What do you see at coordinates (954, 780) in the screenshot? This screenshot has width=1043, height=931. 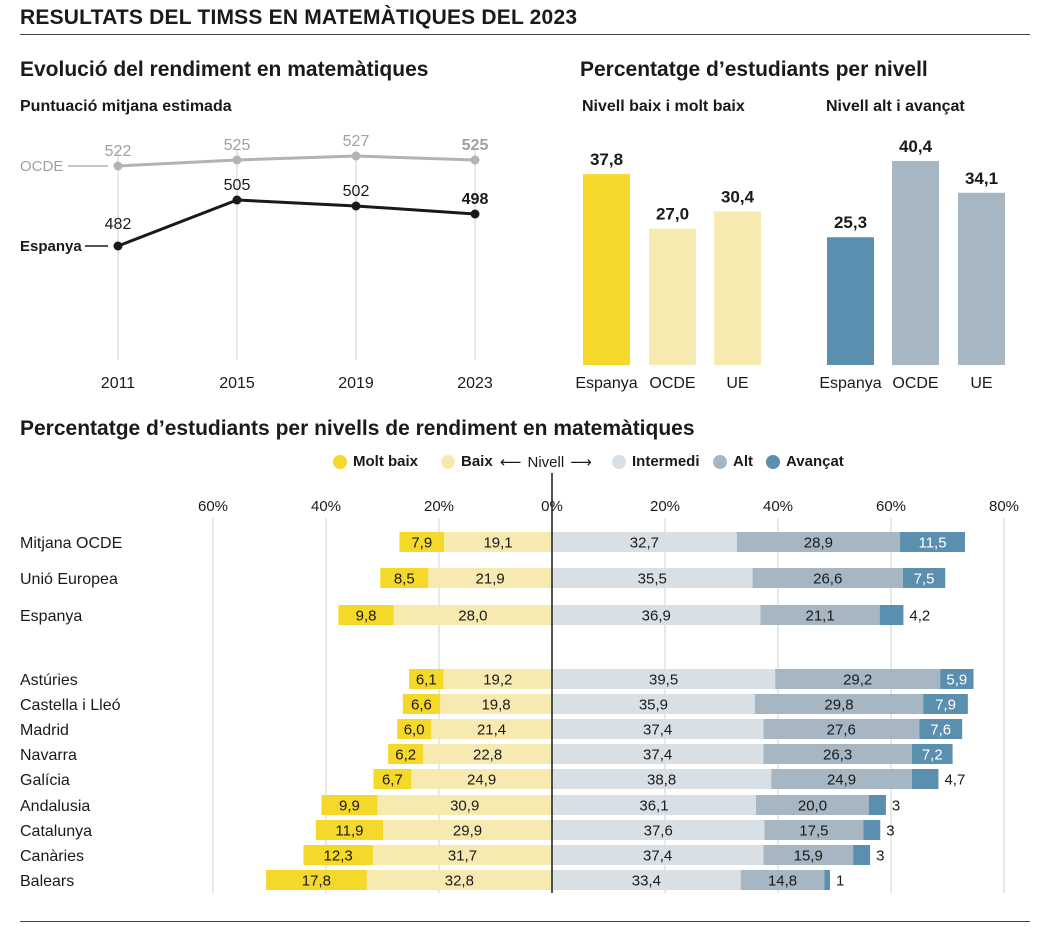 I see `label-avancat-7: 4,7` at bounding box center [954, 780].